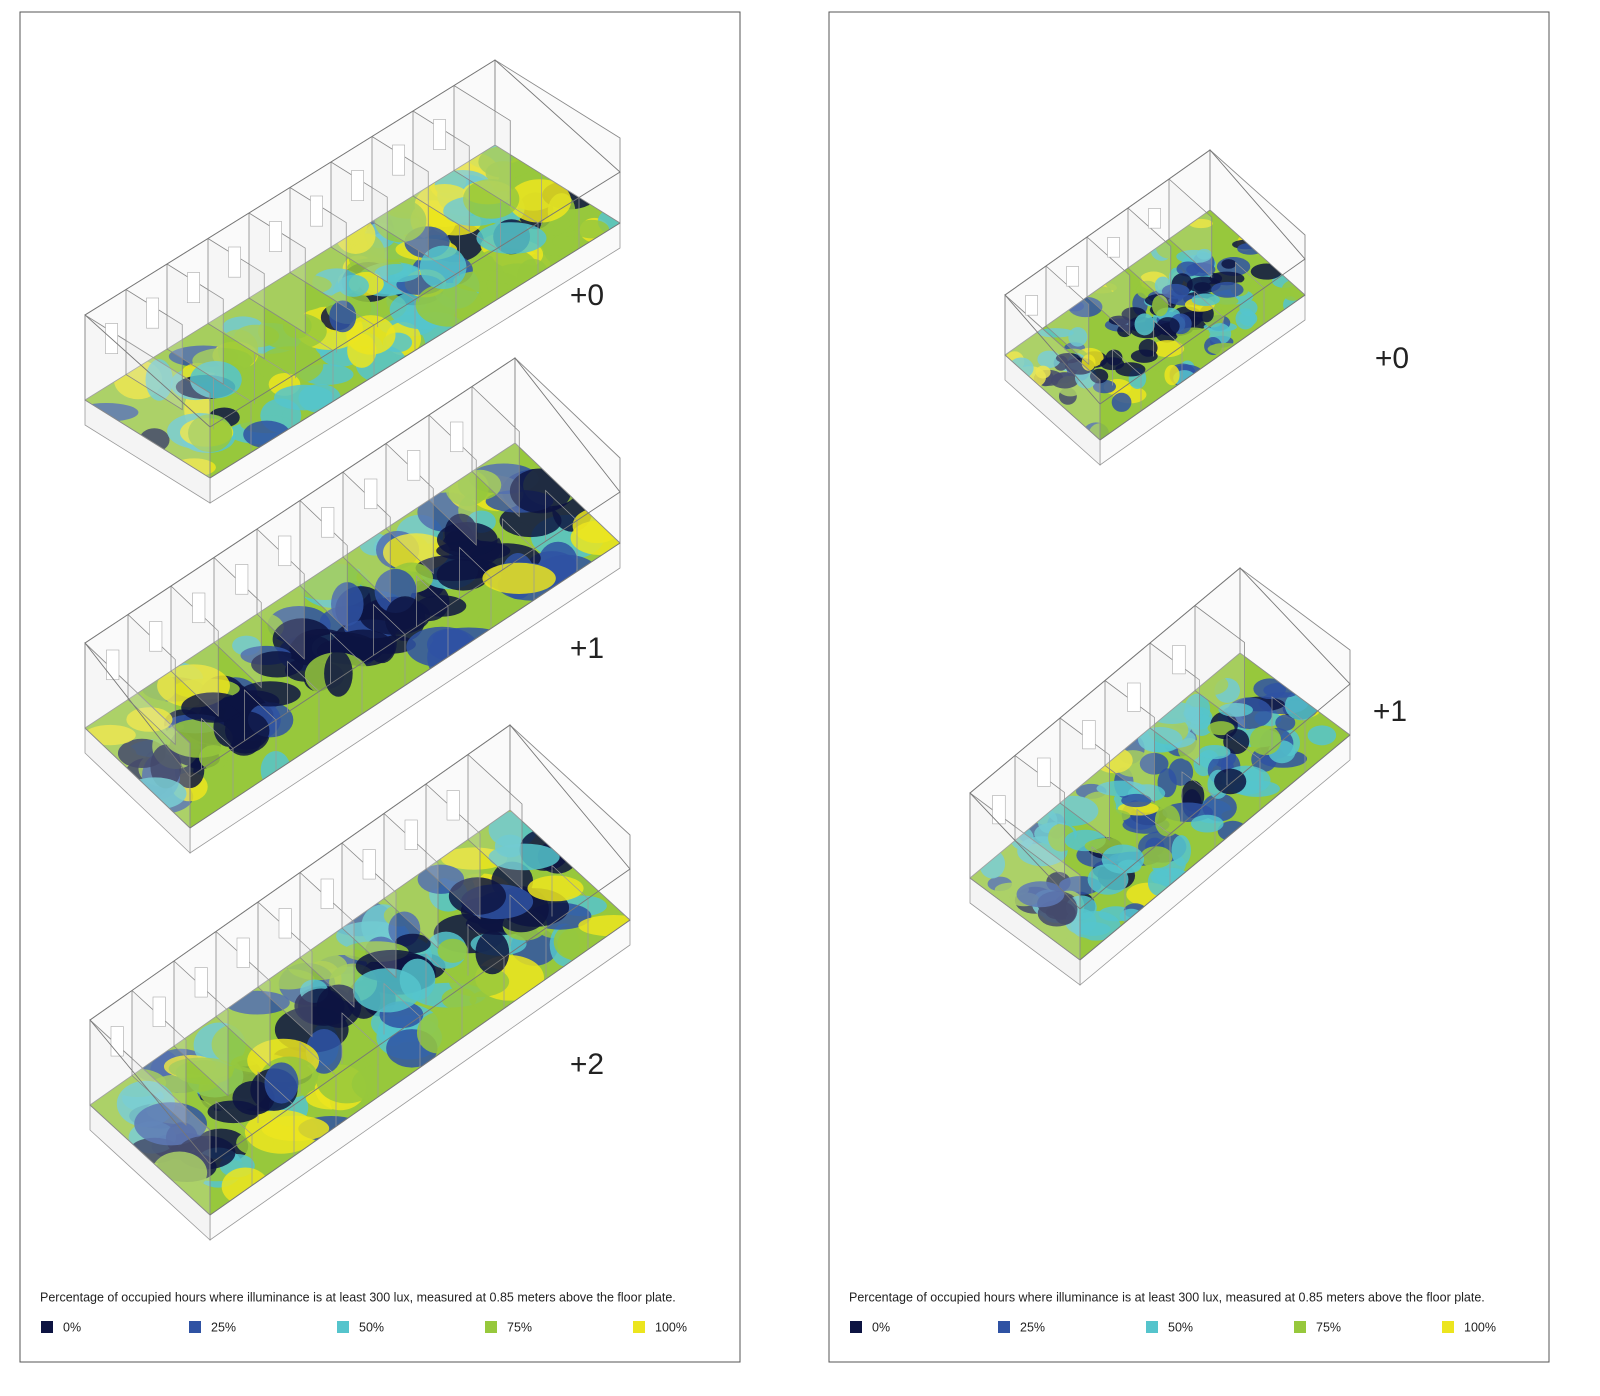  Describe the element at coordinates (1480, 1327) in the screenshot. I see `legend-label: 100%` at that location.